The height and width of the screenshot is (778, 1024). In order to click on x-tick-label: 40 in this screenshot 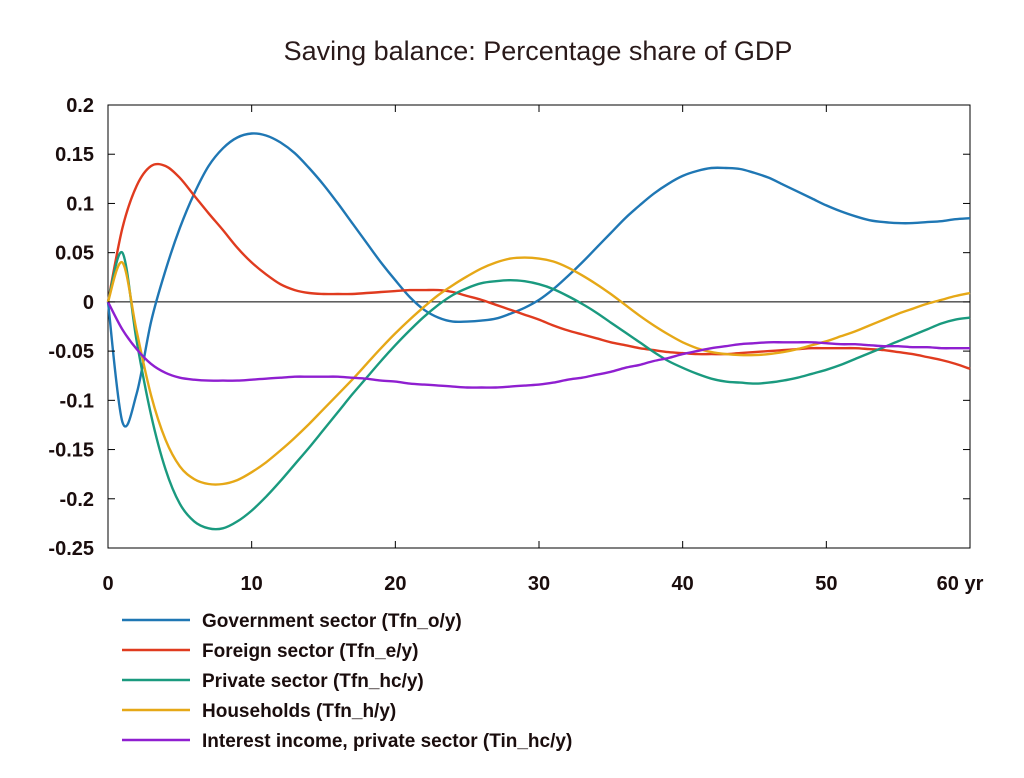, I will do `click(683, 584)`.